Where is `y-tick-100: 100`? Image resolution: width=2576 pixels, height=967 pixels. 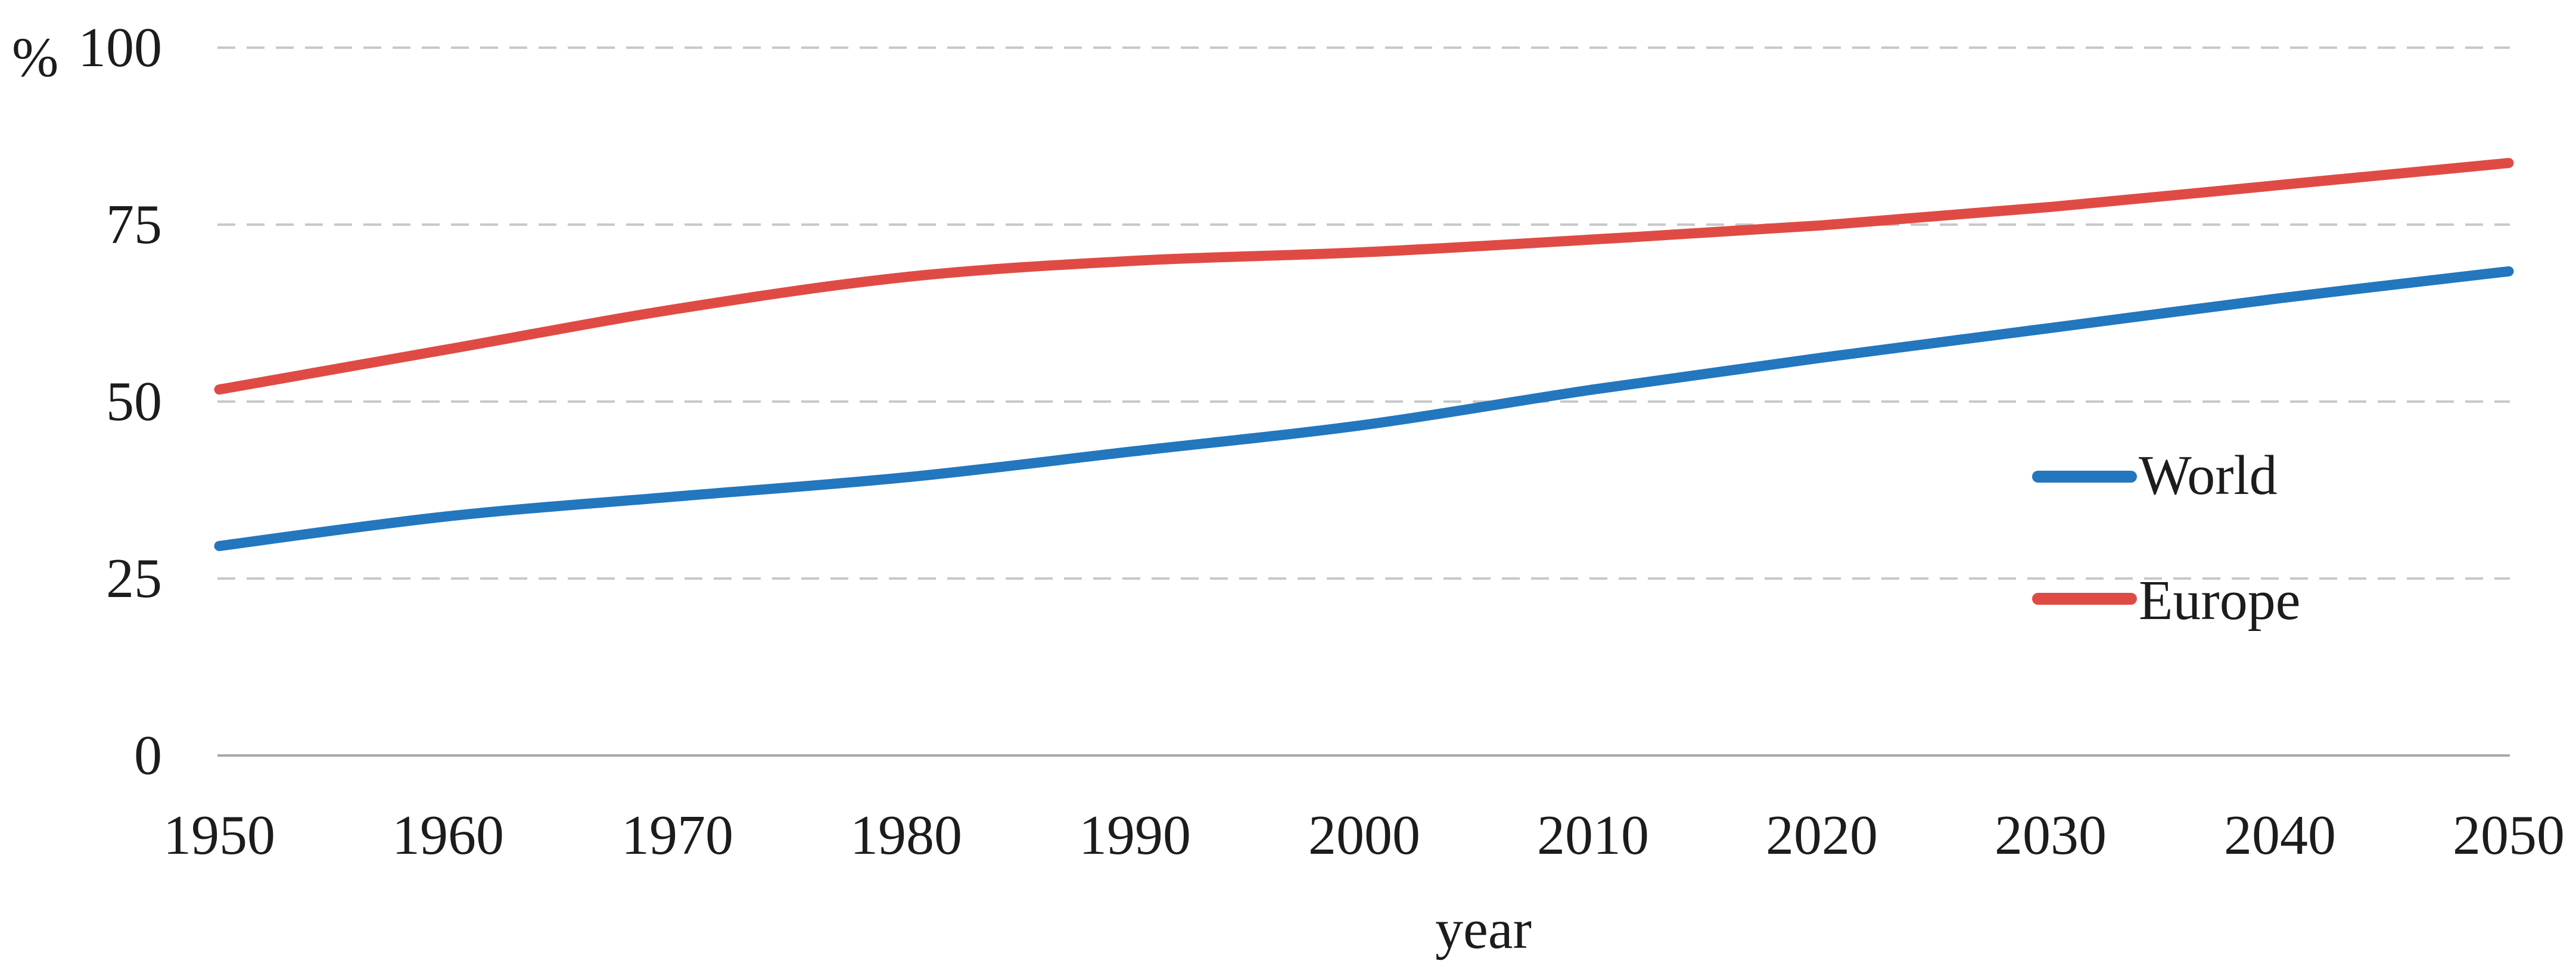
y-tick-100: 100 is located at coordinates (120, 48).